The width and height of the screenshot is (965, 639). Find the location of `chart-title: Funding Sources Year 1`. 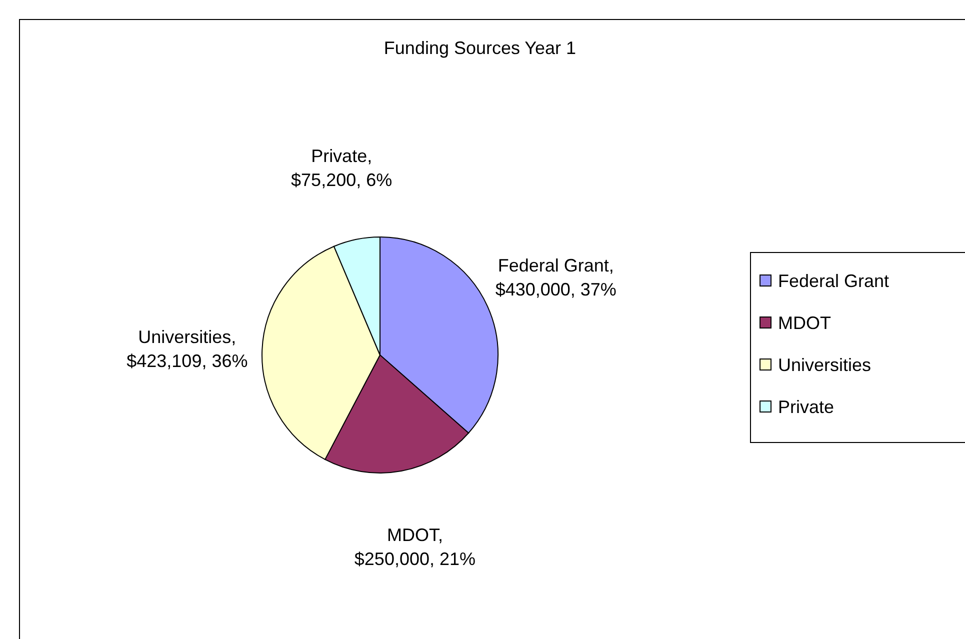

chart-title: Funding Sources Year 1 is located at coordinates (480, 48).